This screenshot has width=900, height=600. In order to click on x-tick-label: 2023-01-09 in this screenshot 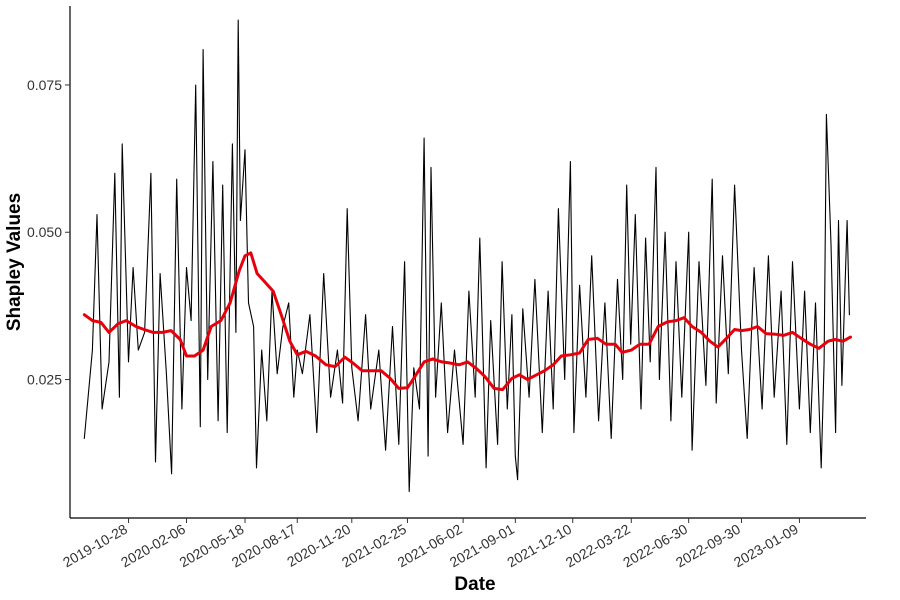, I will do `click(766, 546)`.